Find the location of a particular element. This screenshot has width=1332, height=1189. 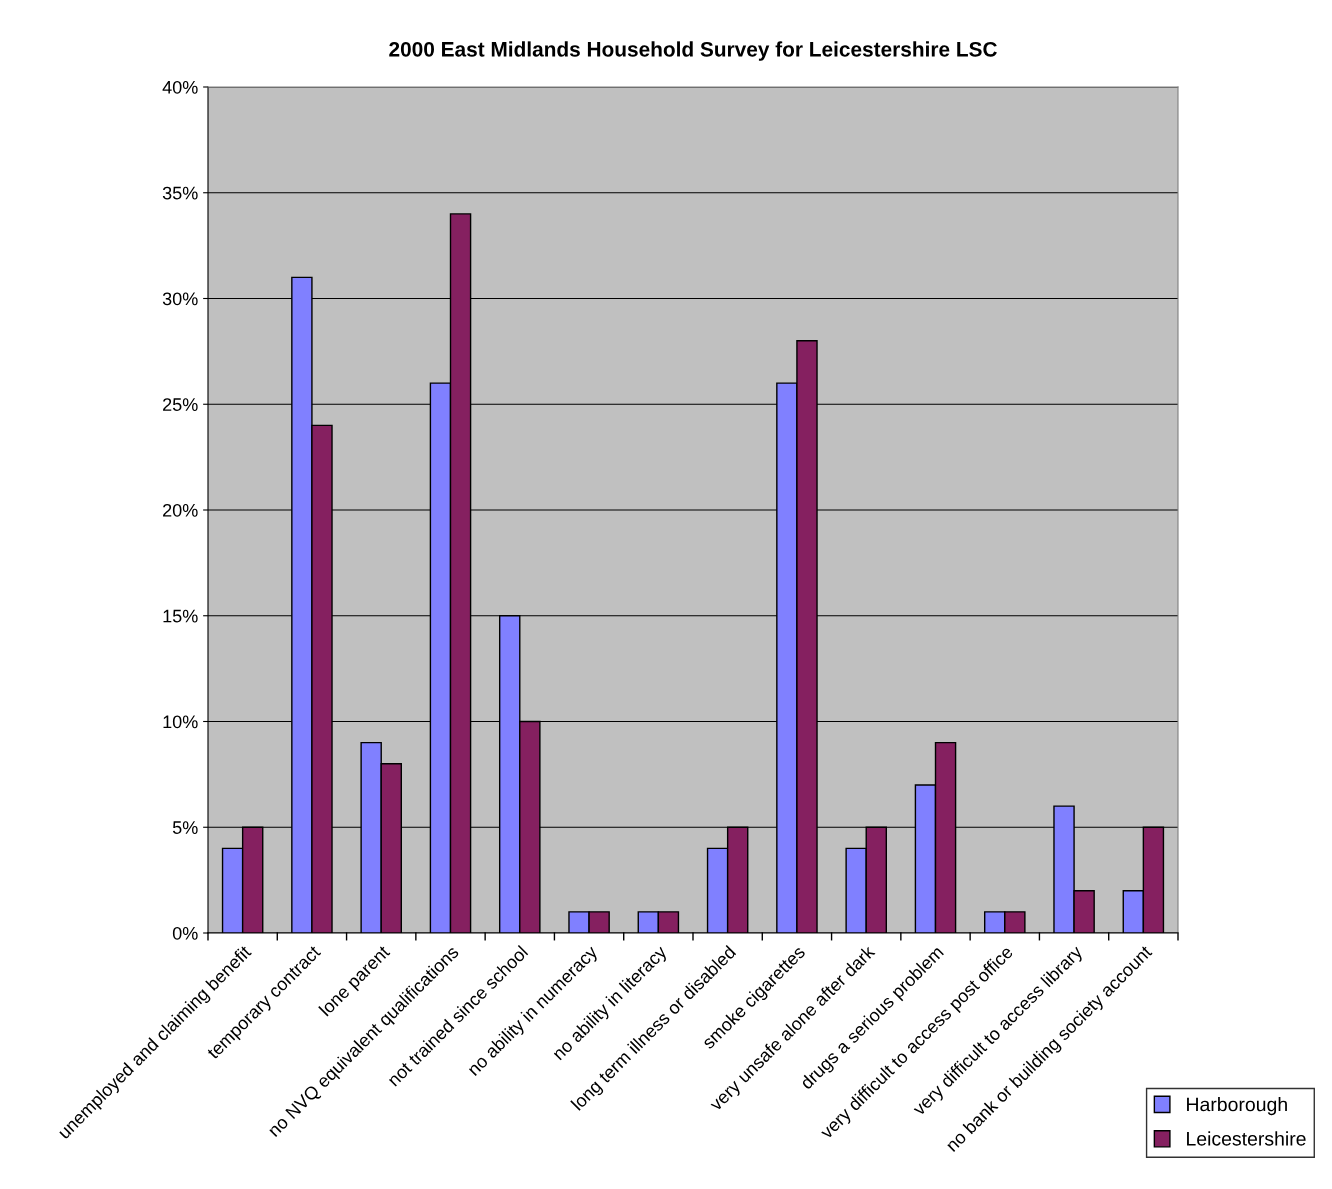

y-tick-label: 5% is located at coordinates (185, 827).